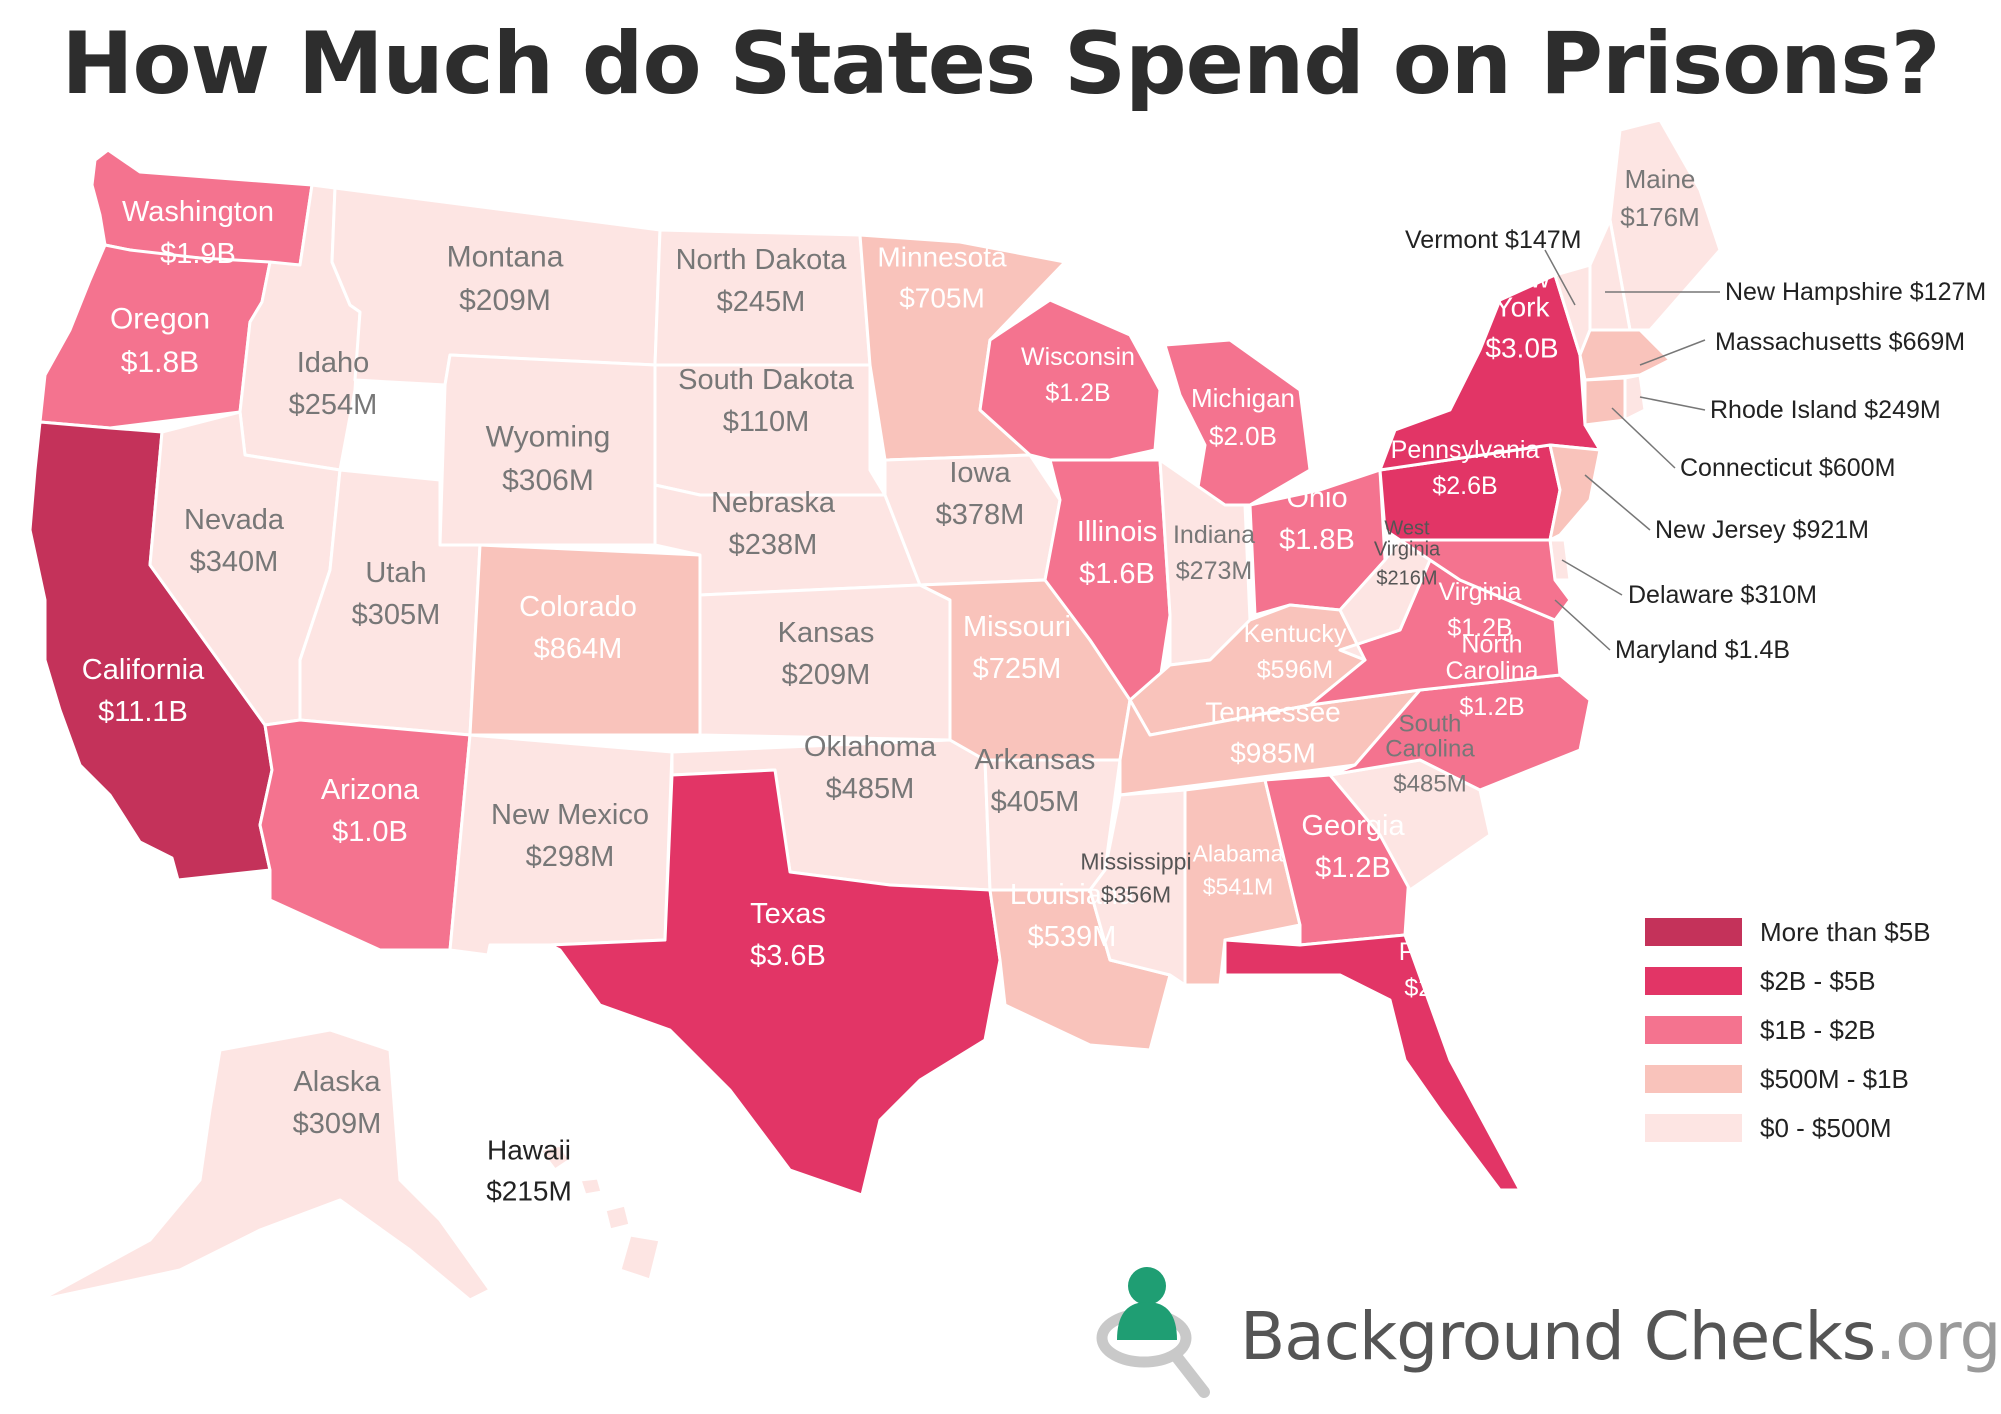  What do you see at coordinates (773, 524) in the screenshot?
I see `state-label-ne: Nebraska $238M` at bounding box center [773, 524].